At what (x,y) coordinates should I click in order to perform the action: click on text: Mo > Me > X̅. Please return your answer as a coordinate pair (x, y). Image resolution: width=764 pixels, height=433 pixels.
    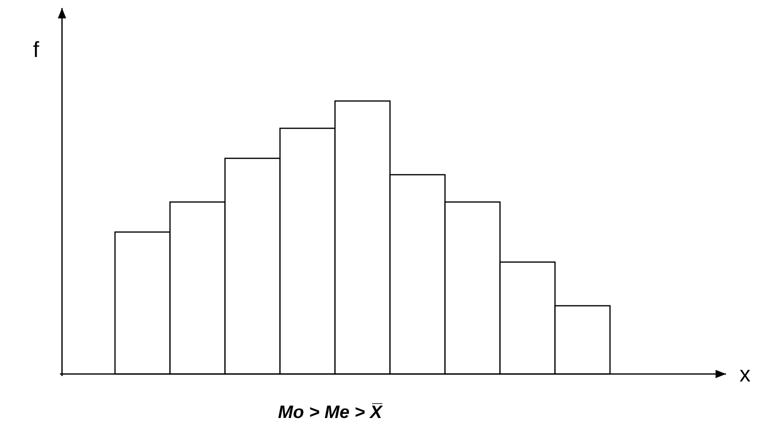
    Looking at the image, I should click on (331, 412).